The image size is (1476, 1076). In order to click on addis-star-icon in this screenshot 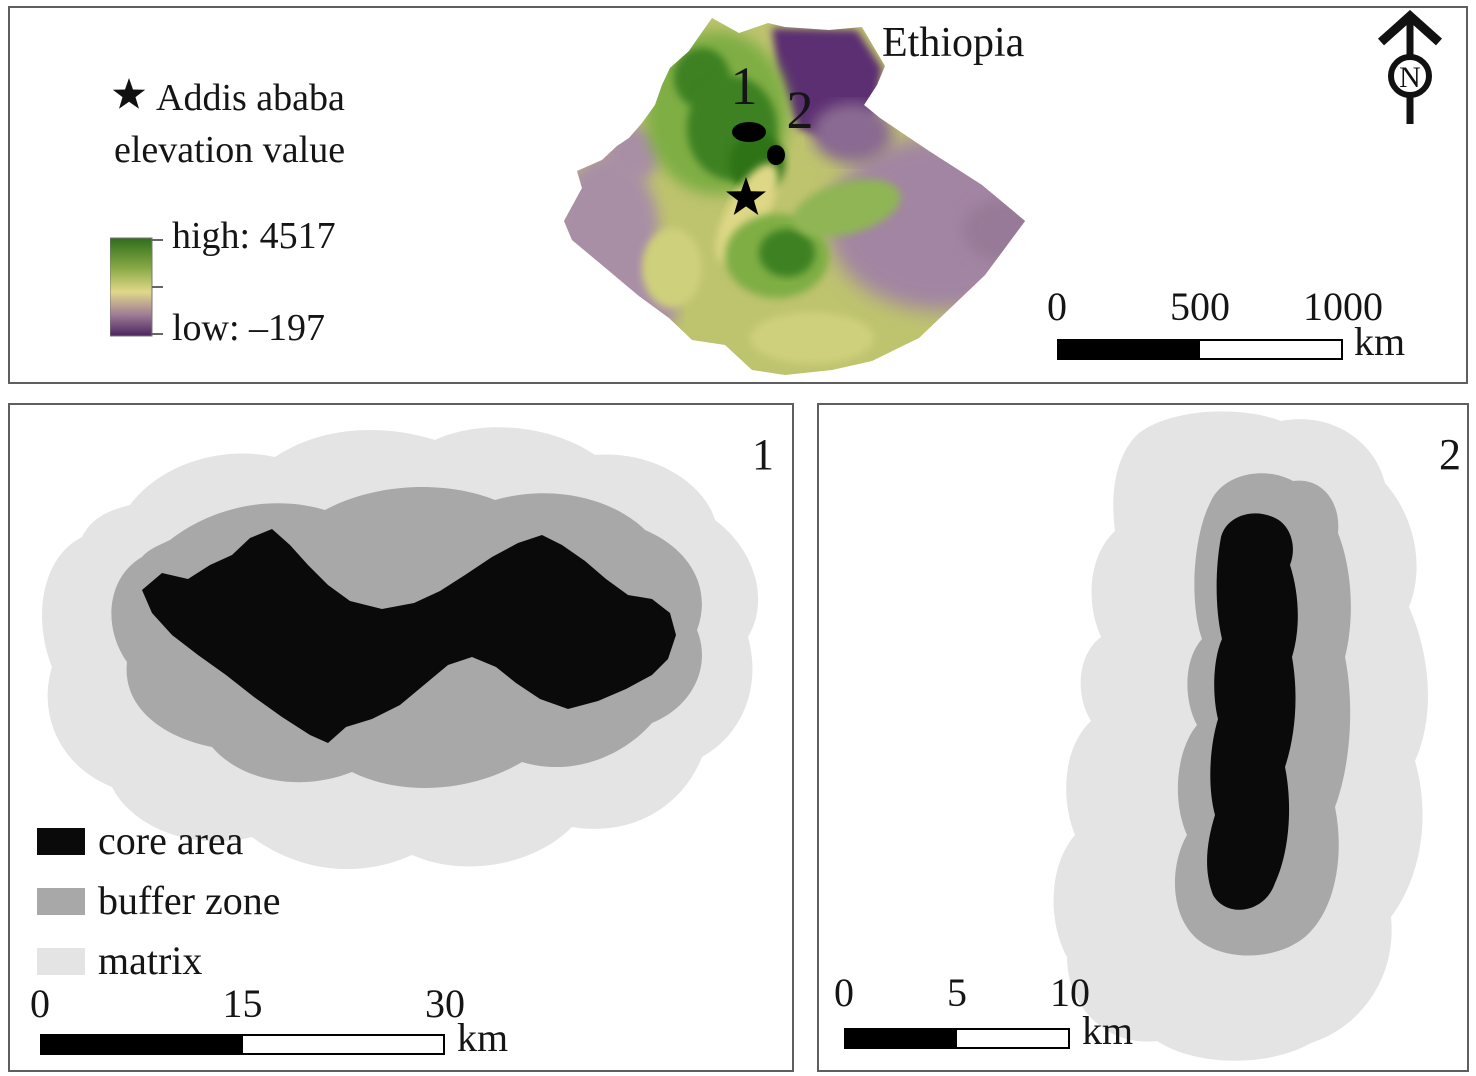, I will do `click(129, 93)`.